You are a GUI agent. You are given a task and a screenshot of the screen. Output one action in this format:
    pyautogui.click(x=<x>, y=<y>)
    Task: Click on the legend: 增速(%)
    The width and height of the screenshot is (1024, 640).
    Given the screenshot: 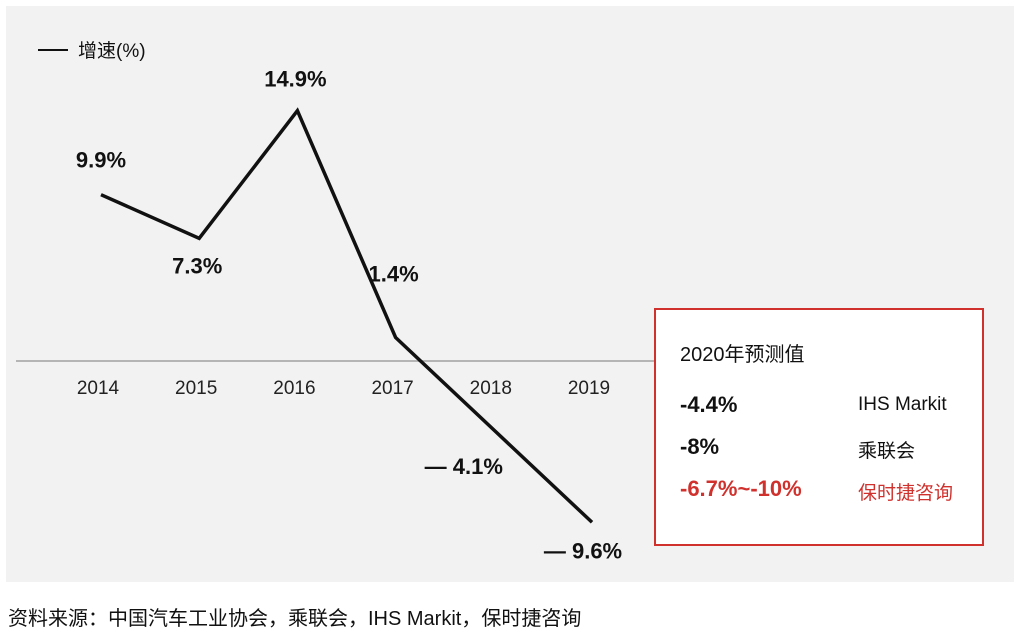 What is the action you would take?
    pyautogui.click(x=92, y=49)
    